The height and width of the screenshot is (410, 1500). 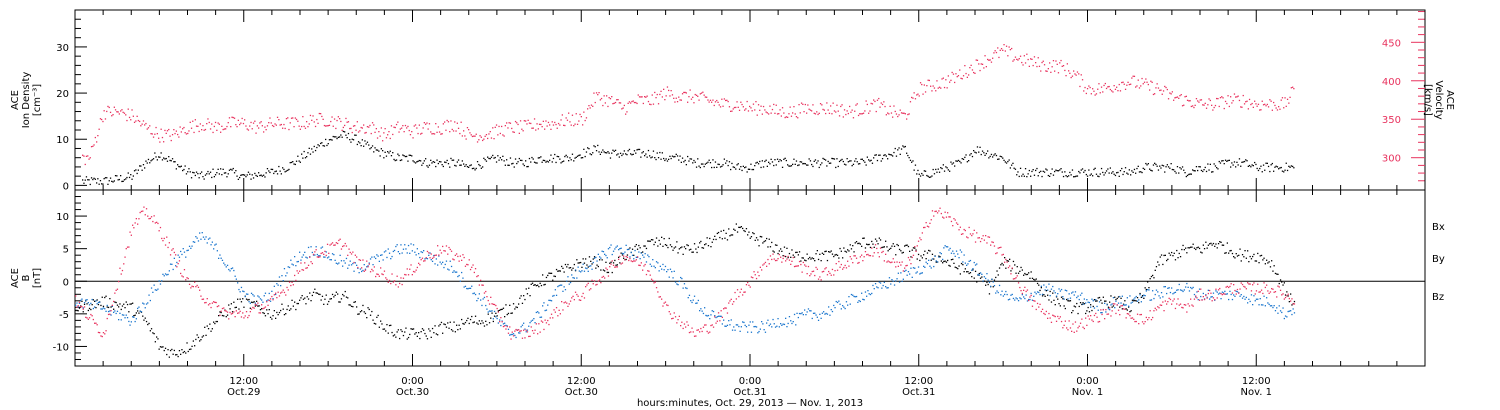 What do you see at coordinates (66, 250) in the screenshot?
I see `b-tick-label: 5` at bounding box center [66, 250].